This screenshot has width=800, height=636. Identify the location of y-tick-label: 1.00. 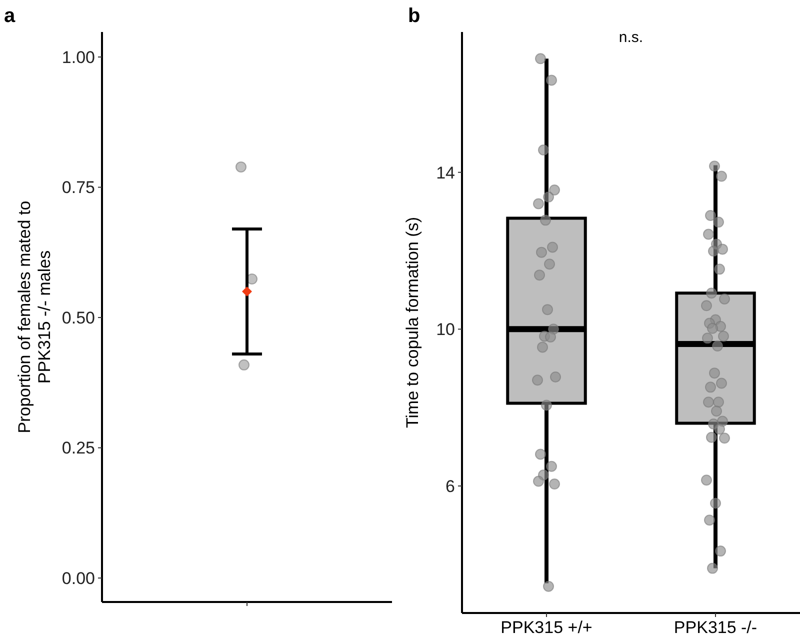
(78, 57).